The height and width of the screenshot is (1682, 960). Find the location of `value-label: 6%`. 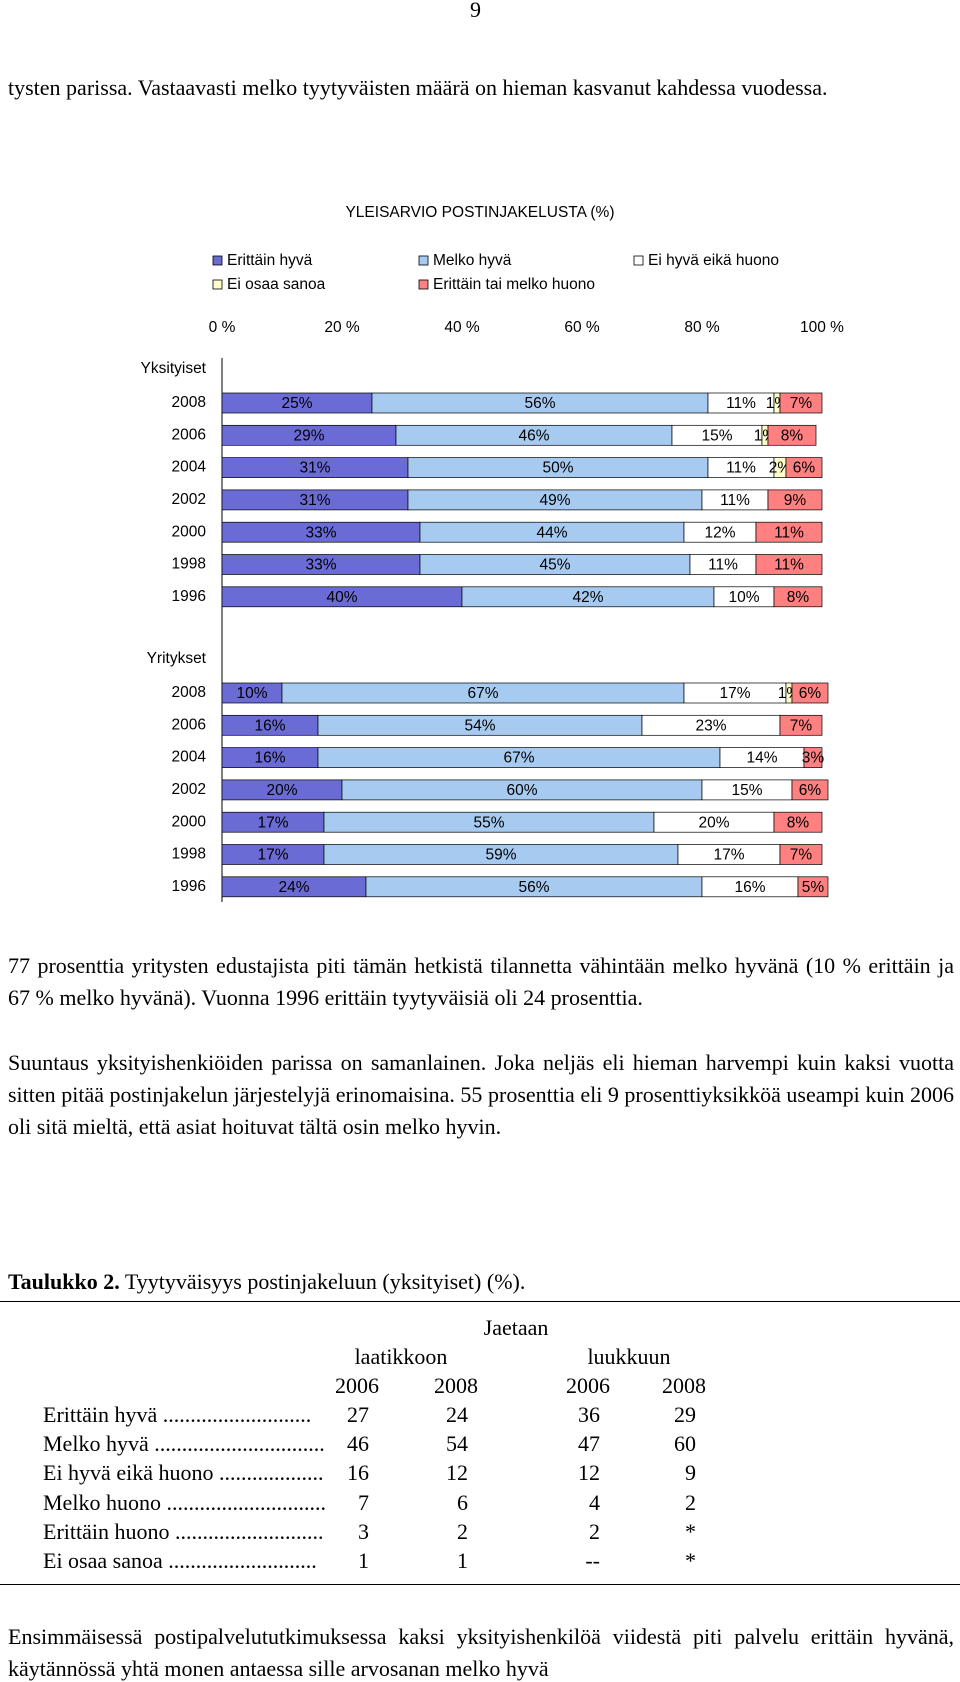

value-label: 6% is located at coordinates (810, 790).